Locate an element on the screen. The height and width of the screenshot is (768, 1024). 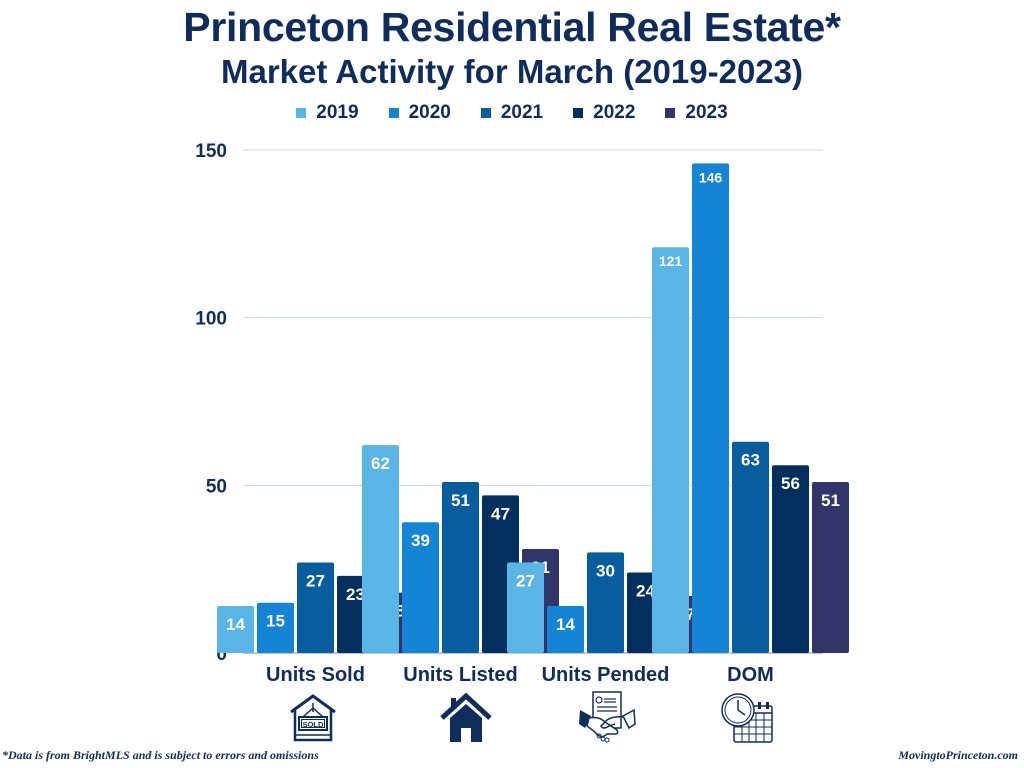
house-icon is located at coordinates (466, 718).